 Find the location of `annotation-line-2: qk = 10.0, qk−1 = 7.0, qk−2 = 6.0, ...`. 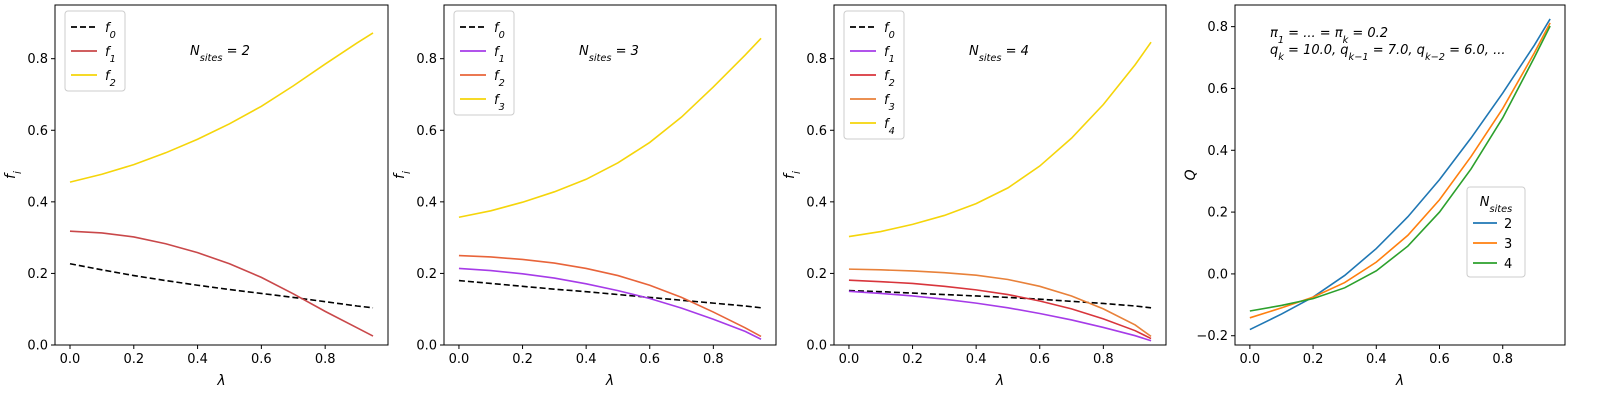

annotation-line-2: qk = 10.0, qk−1 = 7.0, qk−2 = 6.0, ... is located at coordinates (1387, 53).